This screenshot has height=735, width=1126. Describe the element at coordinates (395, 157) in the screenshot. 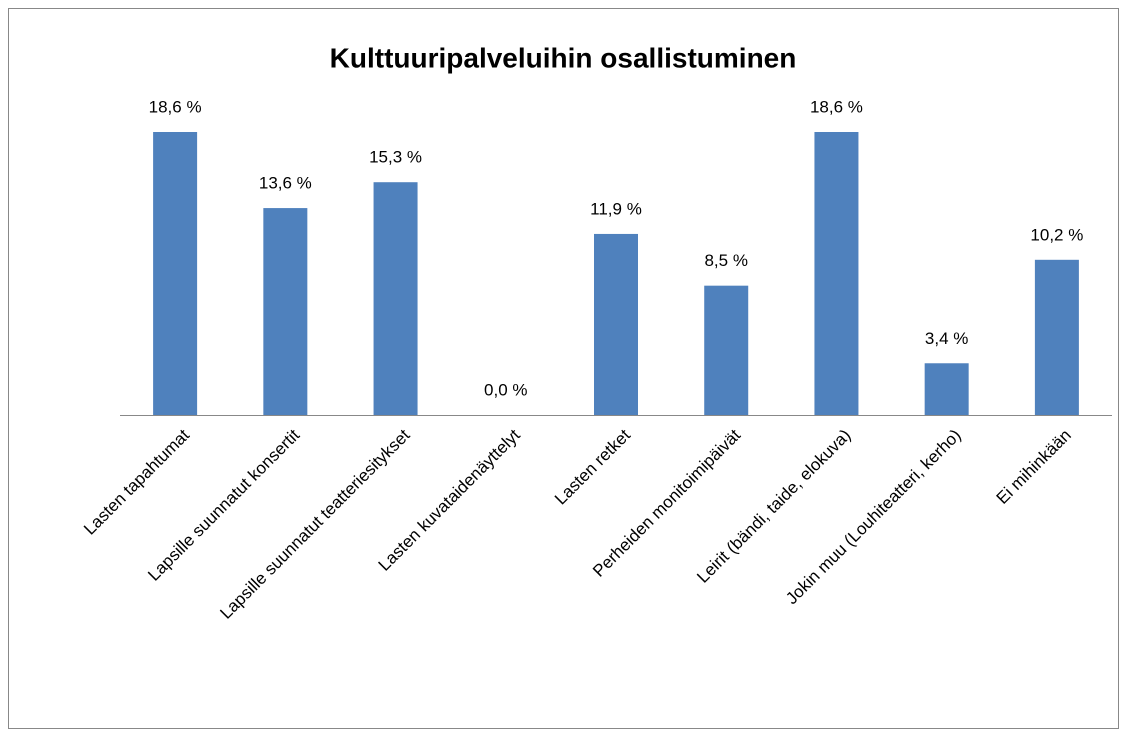

I see `data-label: 15,3 %` at that location.